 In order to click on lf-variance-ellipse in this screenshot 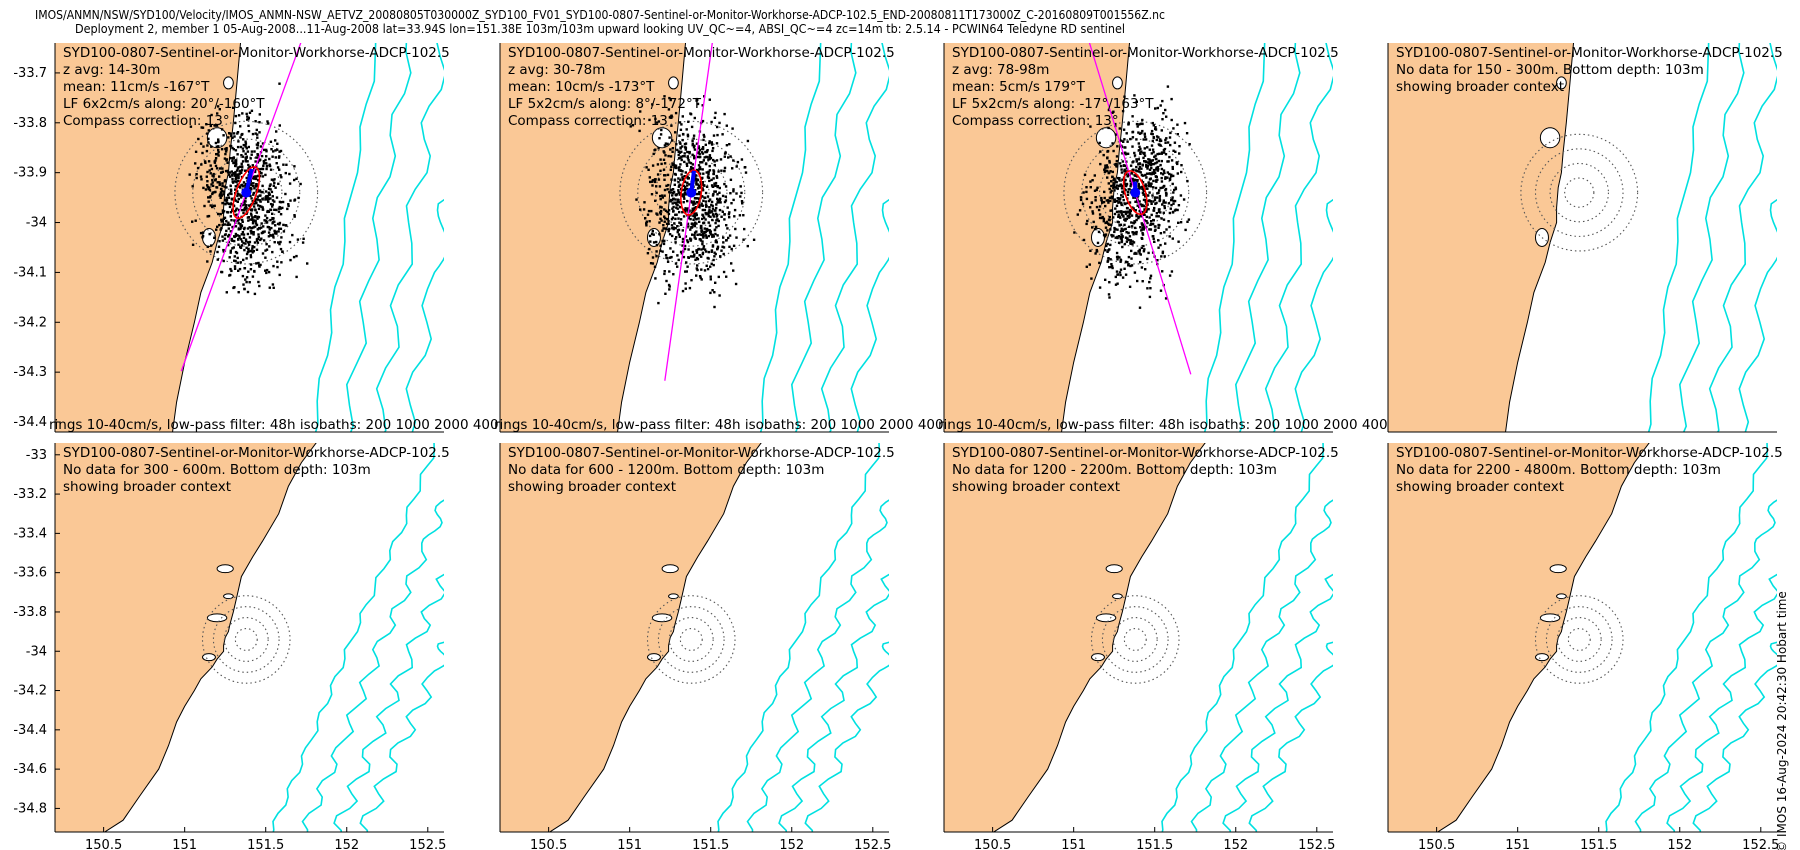, I will do `click(691, 192)`.